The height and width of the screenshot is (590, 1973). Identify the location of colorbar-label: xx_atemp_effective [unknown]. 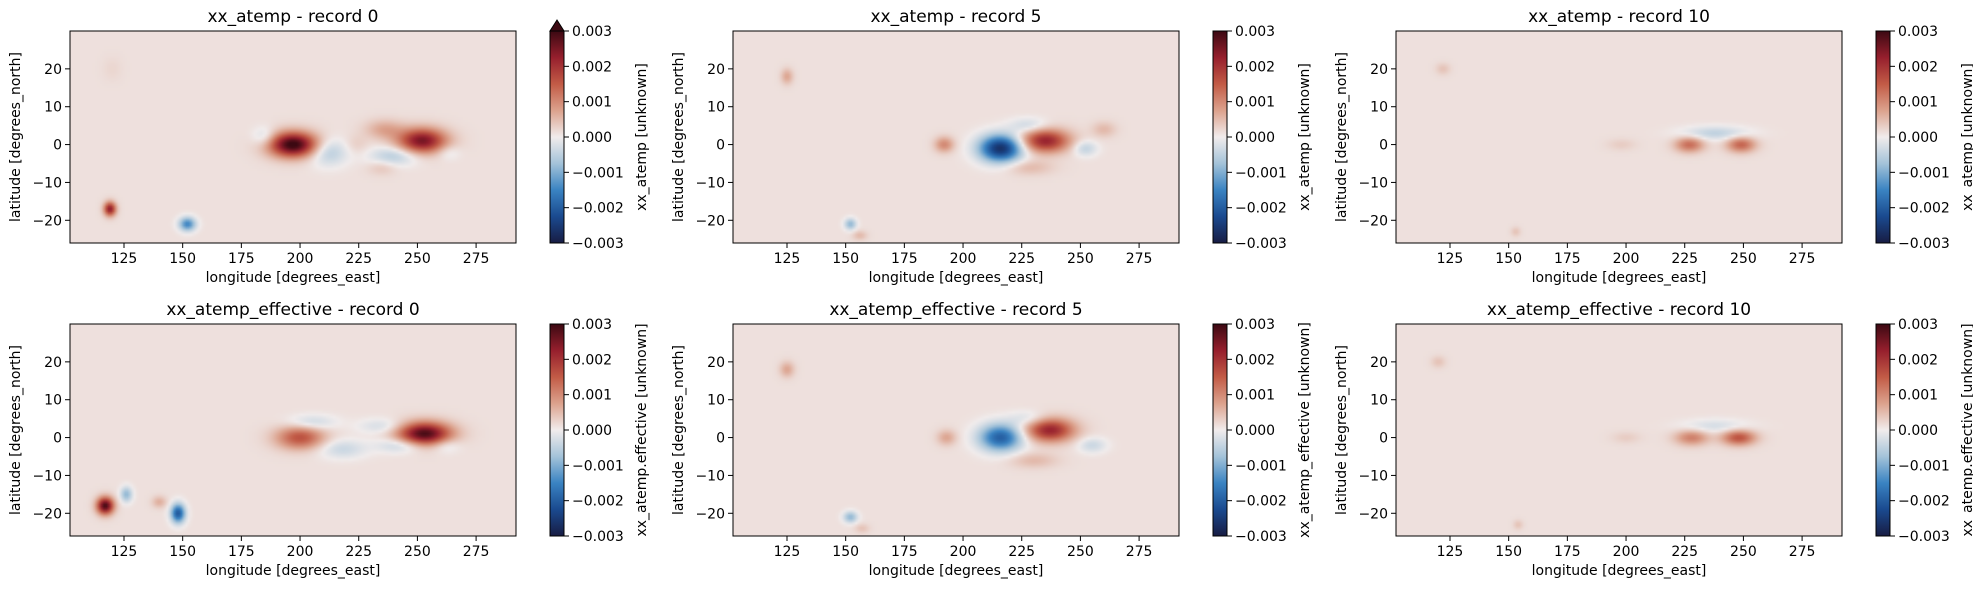
(1305, 430).